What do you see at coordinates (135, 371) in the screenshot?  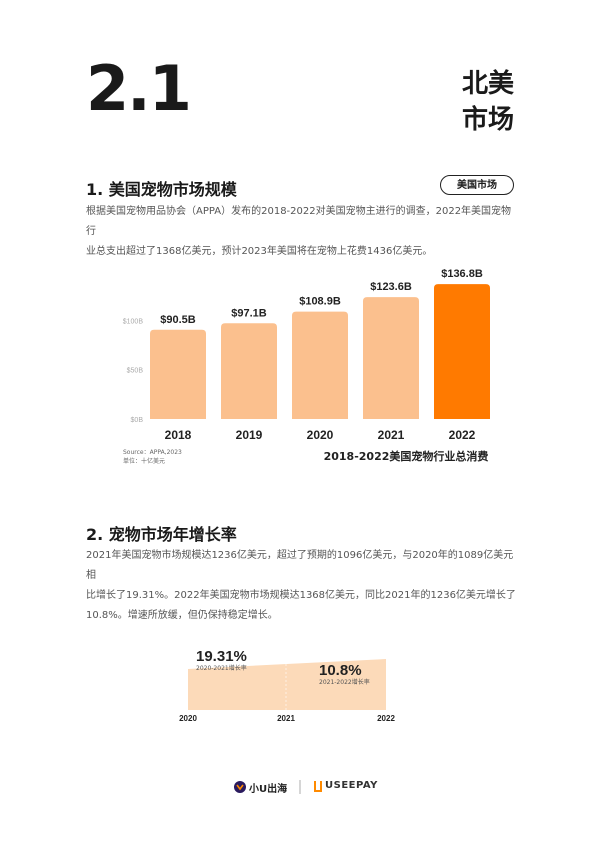 I see `y-tick-label: $50B` at bounding box center [135, 371].